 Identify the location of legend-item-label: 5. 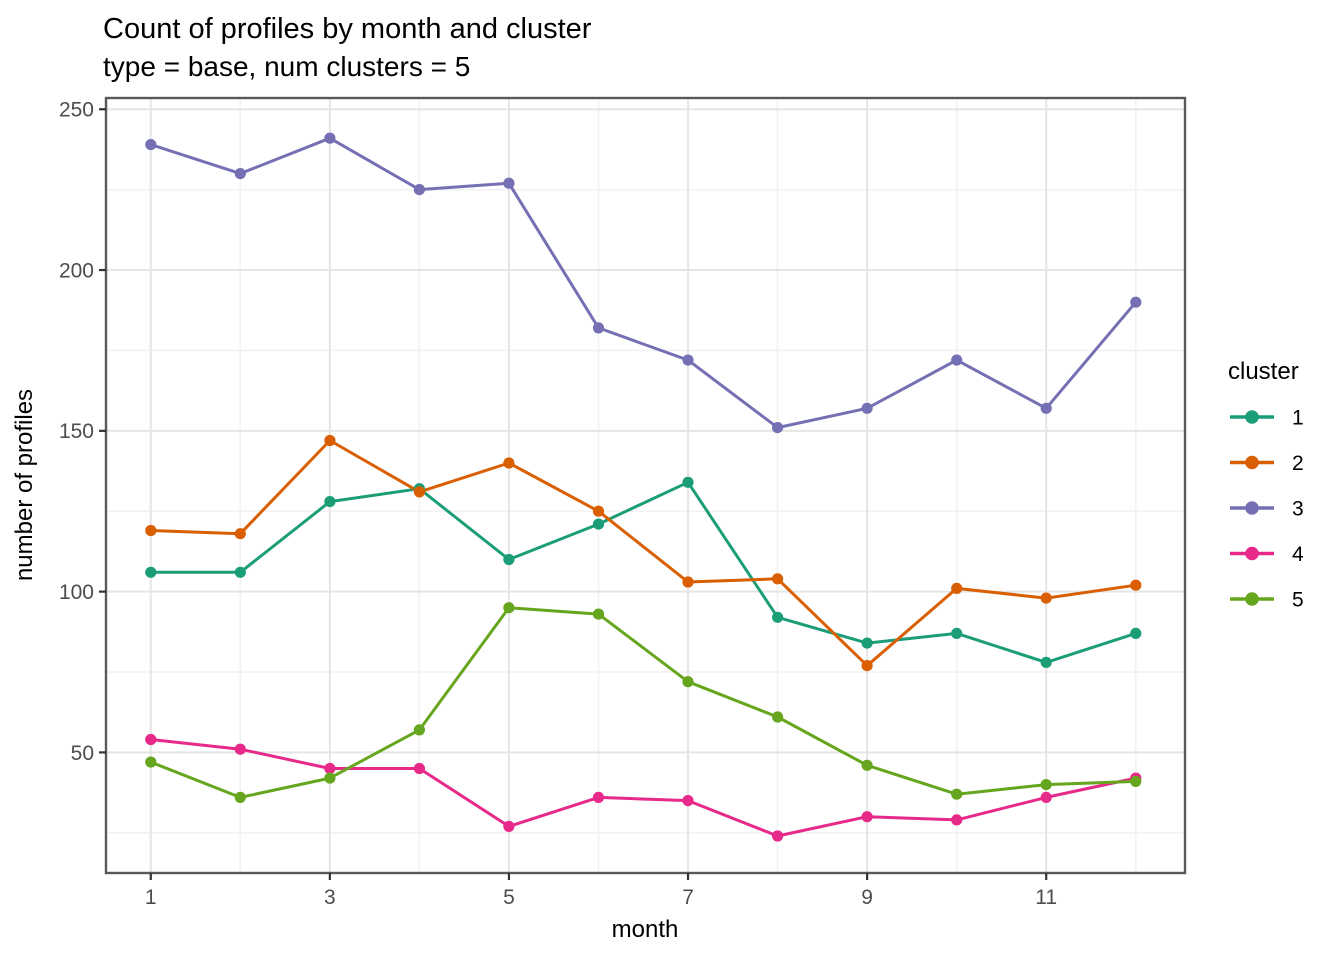
(1298, 599).